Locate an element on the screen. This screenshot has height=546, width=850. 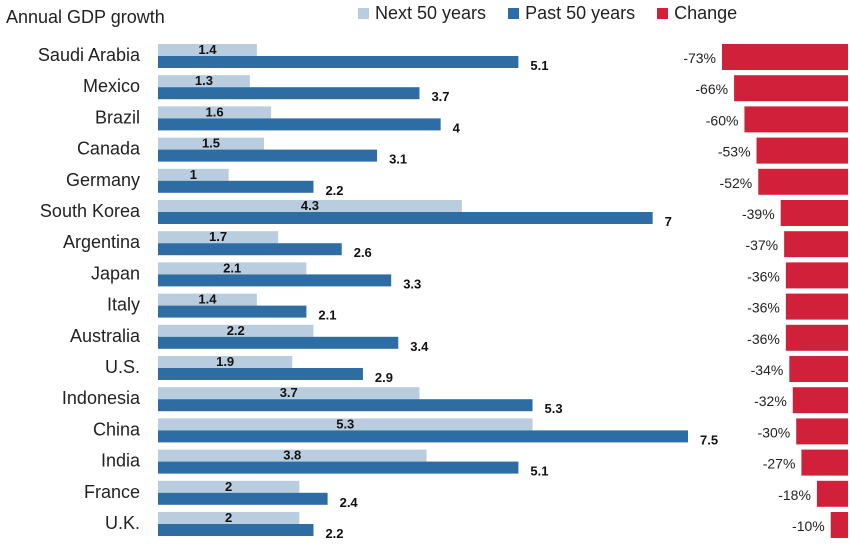
value-label-past-italy: 2.1 is located at coordinates (327, 315).